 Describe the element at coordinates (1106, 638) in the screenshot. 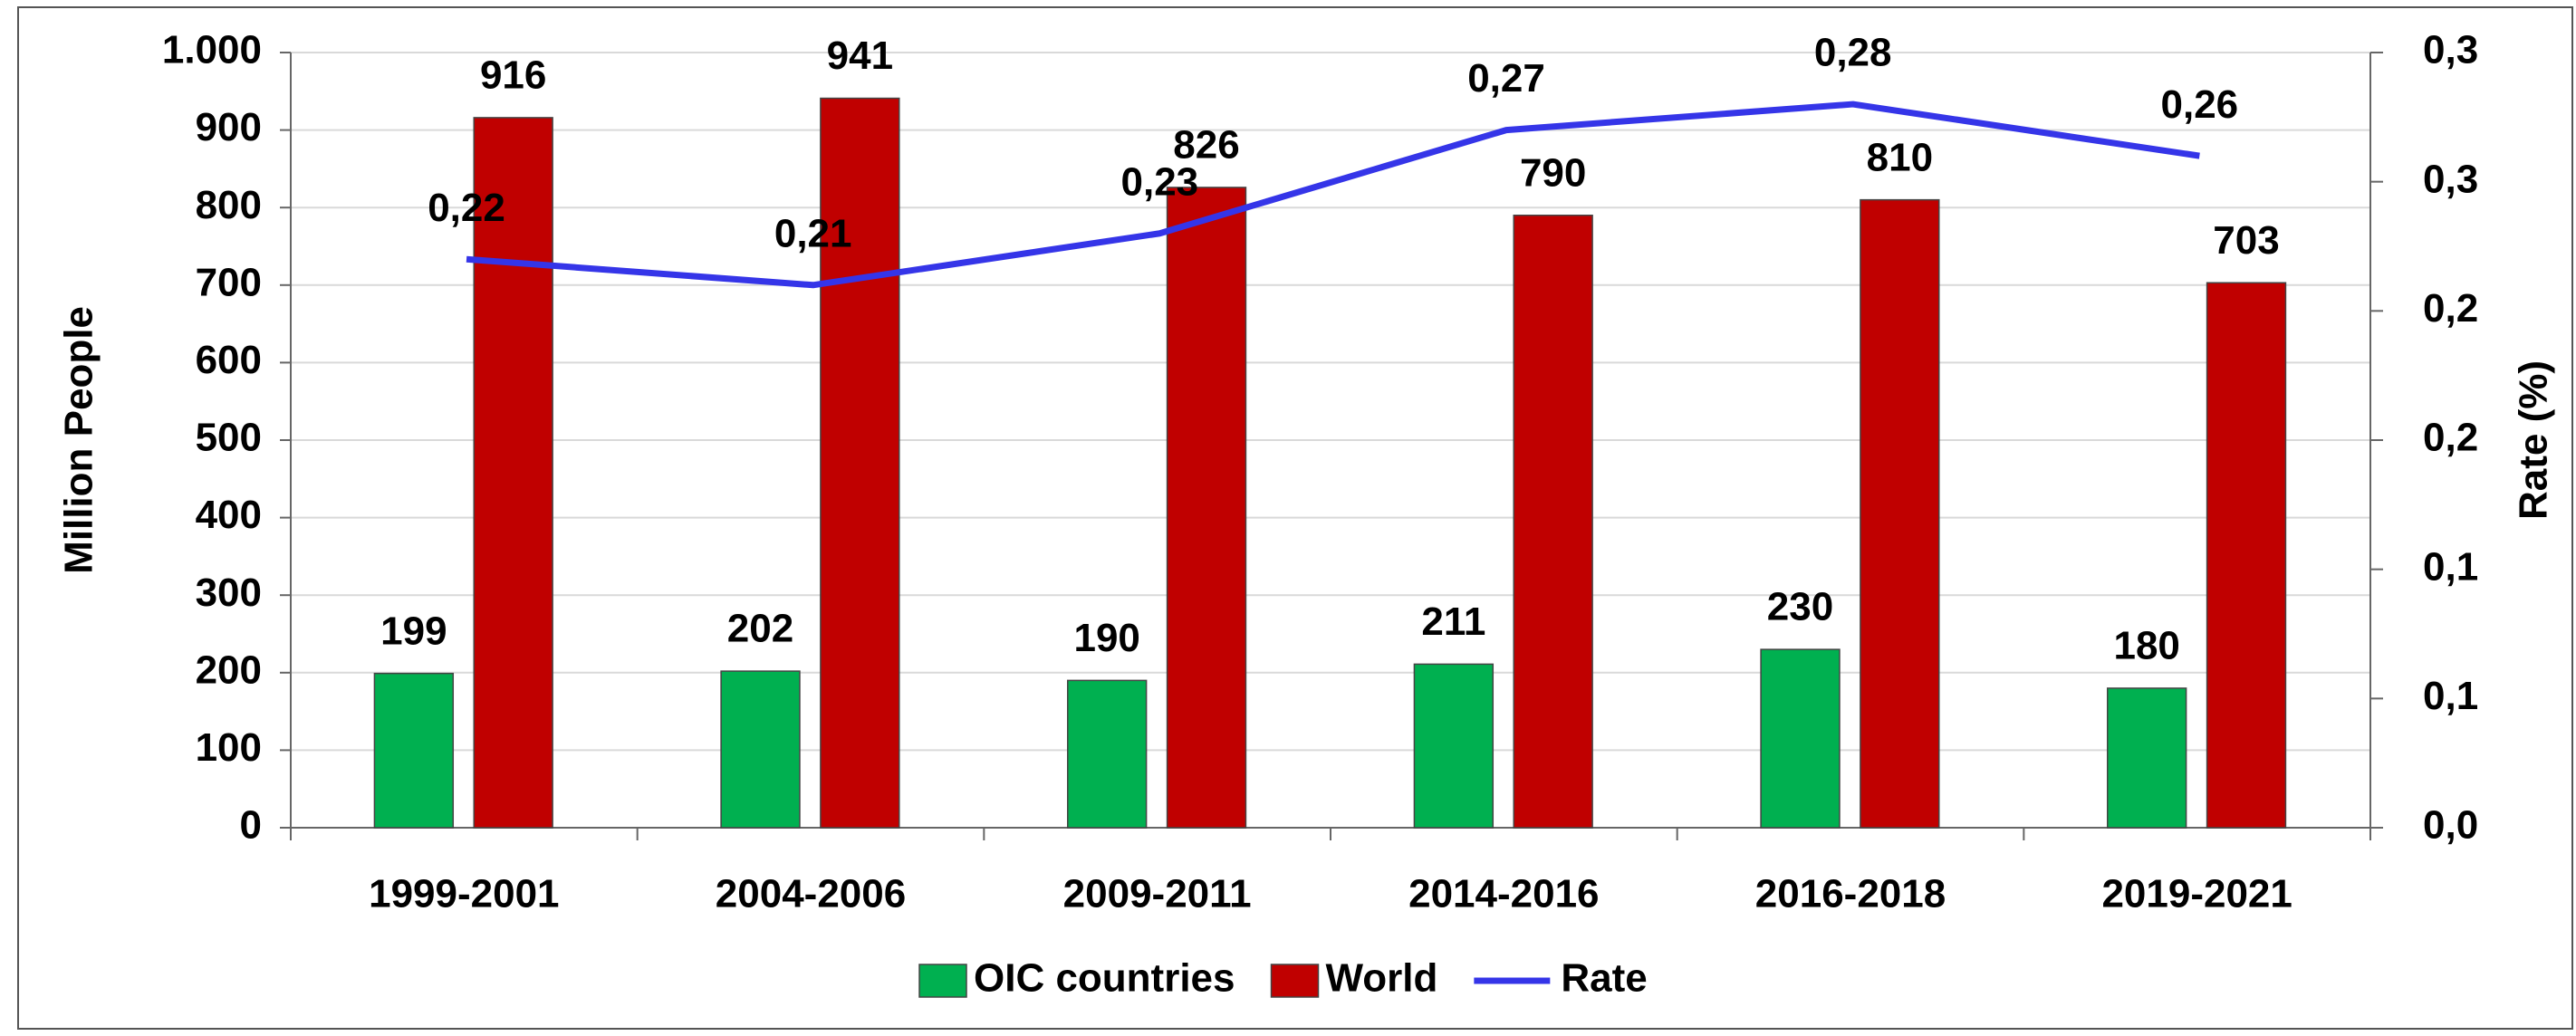

I see `data-label: 190` at that location.